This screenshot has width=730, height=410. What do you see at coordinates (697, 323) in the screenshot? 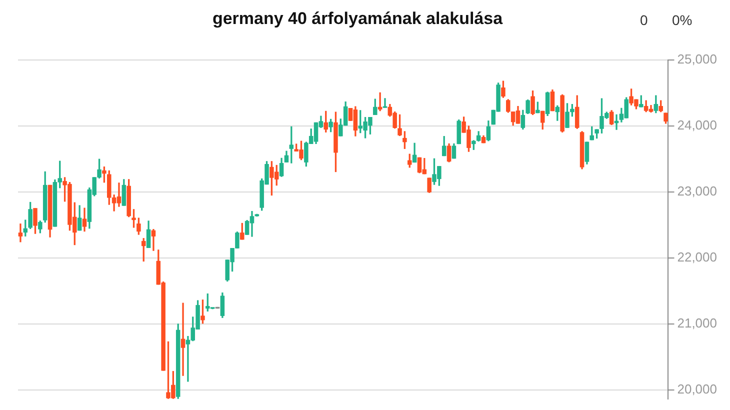
I see `y-tick-label: 21,000` at bounding box center [697, 323].